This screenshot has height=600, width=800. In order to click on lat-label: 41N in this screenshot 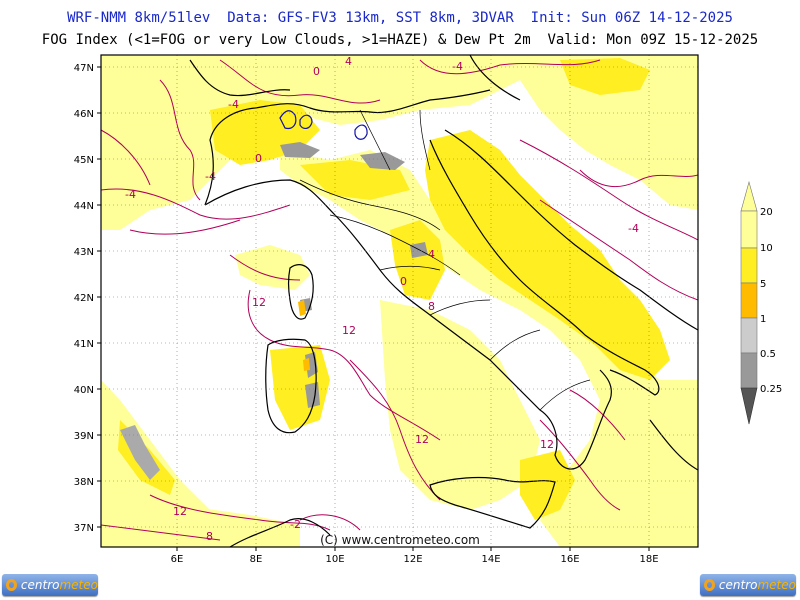, I will do `click(84, 344)`.